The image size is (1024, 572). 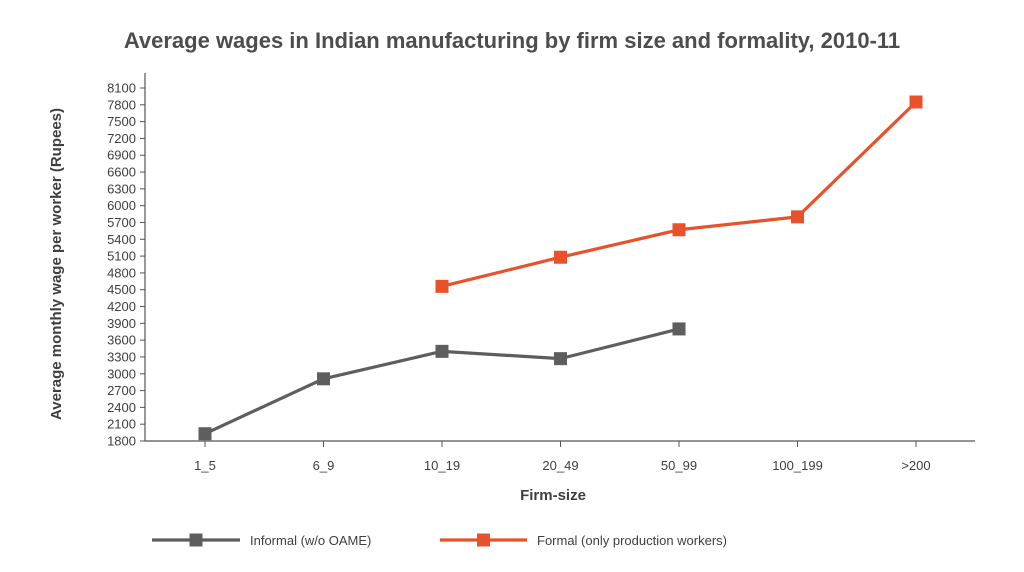 I want to click on y-tick-label: 3000, so click(x=121, y=373).